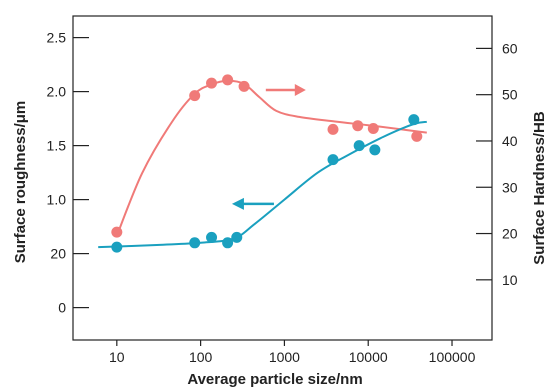 The width and height of the screenshot is (551, 389). I want to click on y-right-tick-label: 20, so click(510, 234).